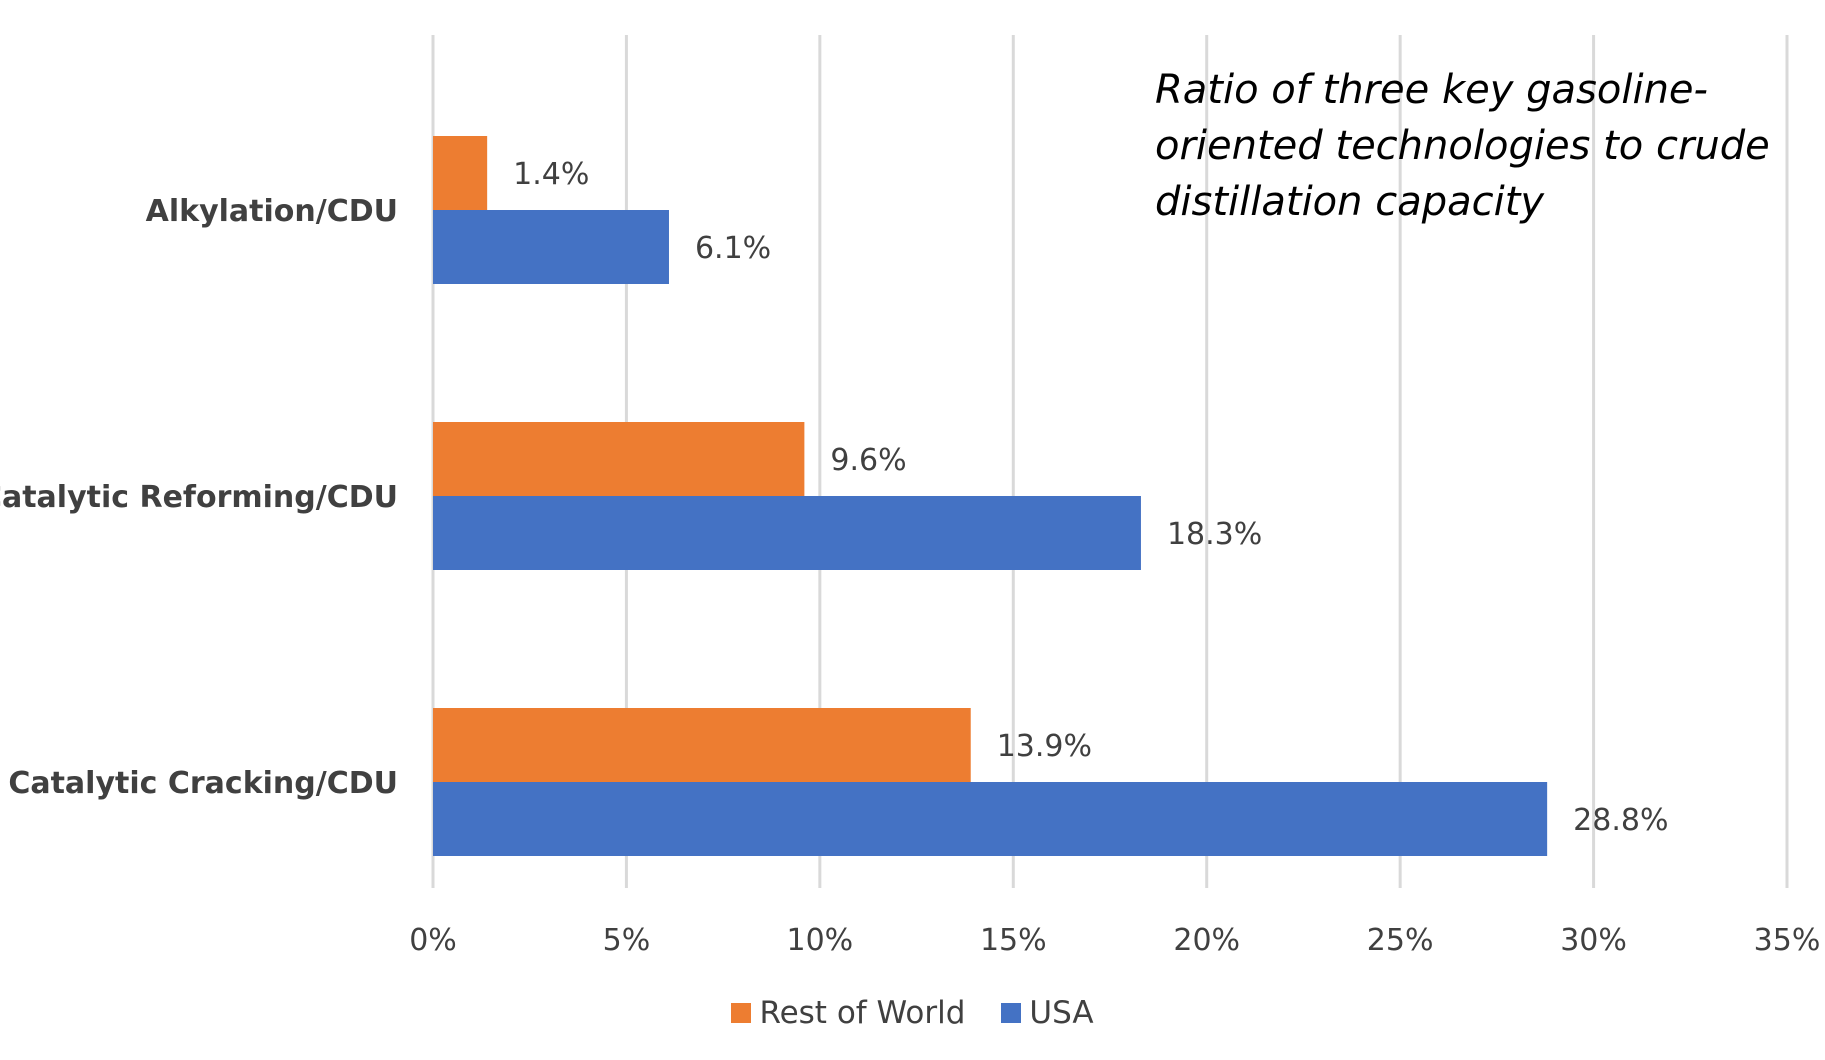  I want to click on bar-rest-of-world-catalytic-cracking-cdu, so click(702, 745).